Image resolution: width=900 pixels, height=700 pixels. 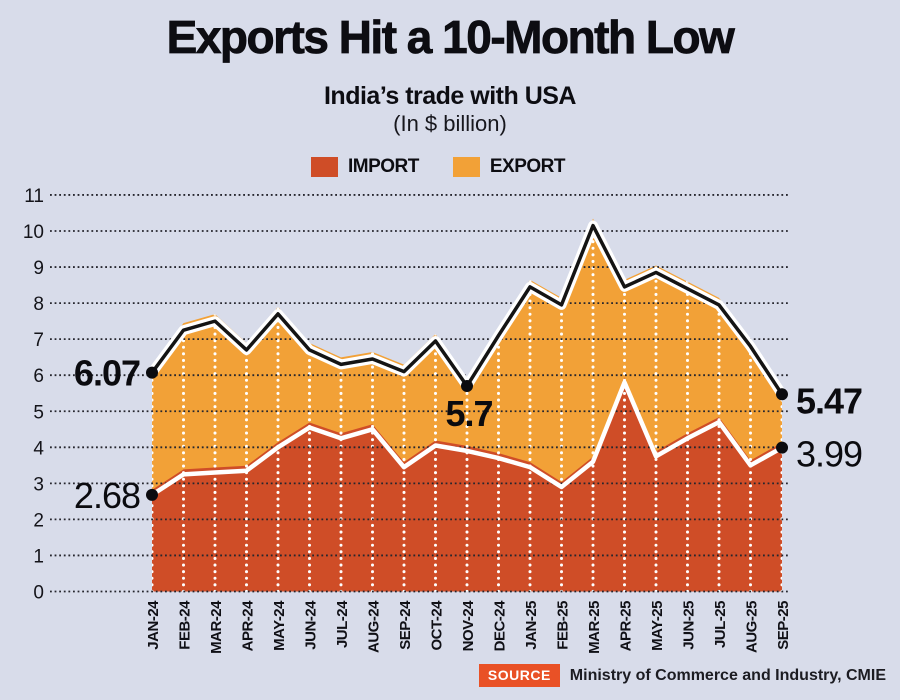 I want to click on page-title: Exports Hit a 10-Month Low, so click(x=450, y=37).